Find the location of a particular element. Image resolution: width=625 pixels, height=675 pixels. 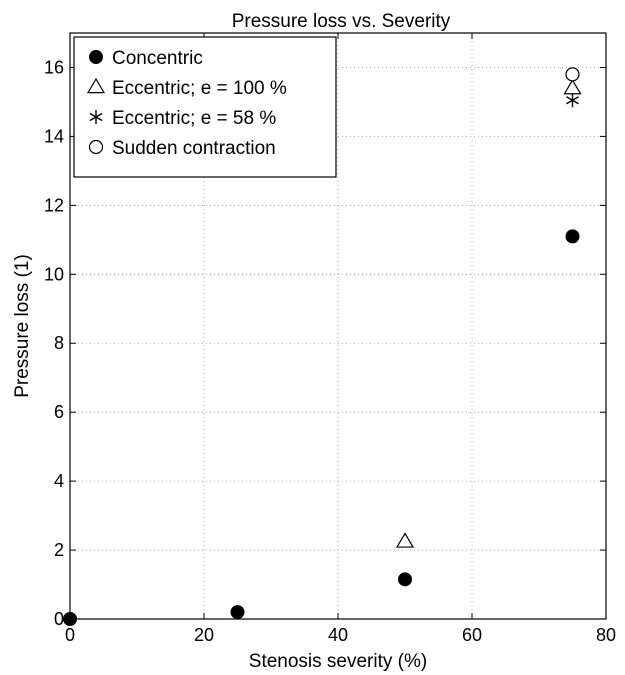

legend-label: Eccentric; e = 100 % is located at coordinates (199, 88).